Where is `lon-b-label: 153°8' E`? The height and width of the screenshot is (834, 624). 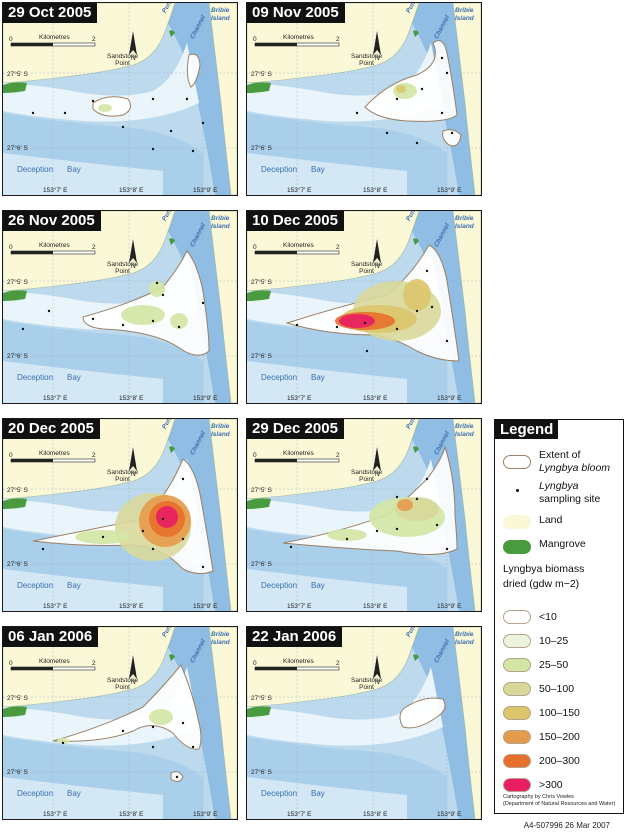 lon-b-label: 153°8' E is located at coordinates (375, 606).